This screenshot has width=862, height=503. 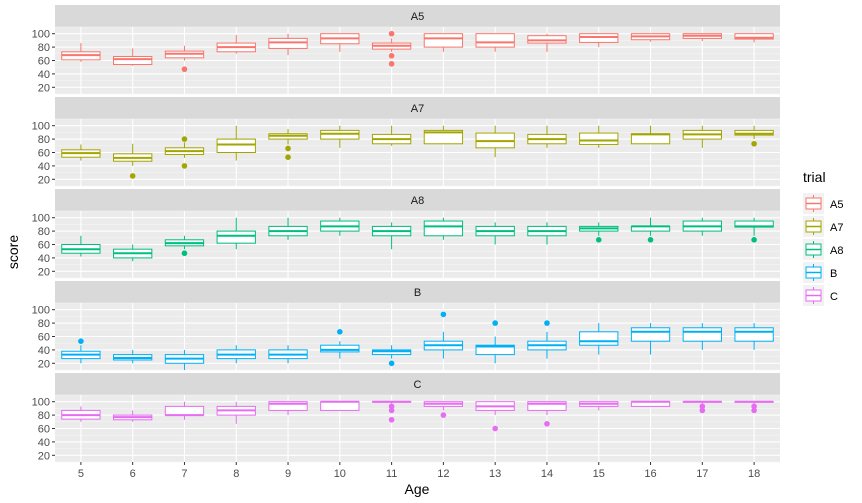 What do you see at coordinates (834, 297) in the screenshot?
I see `legend-label: C` at bounding box center [834, 297].